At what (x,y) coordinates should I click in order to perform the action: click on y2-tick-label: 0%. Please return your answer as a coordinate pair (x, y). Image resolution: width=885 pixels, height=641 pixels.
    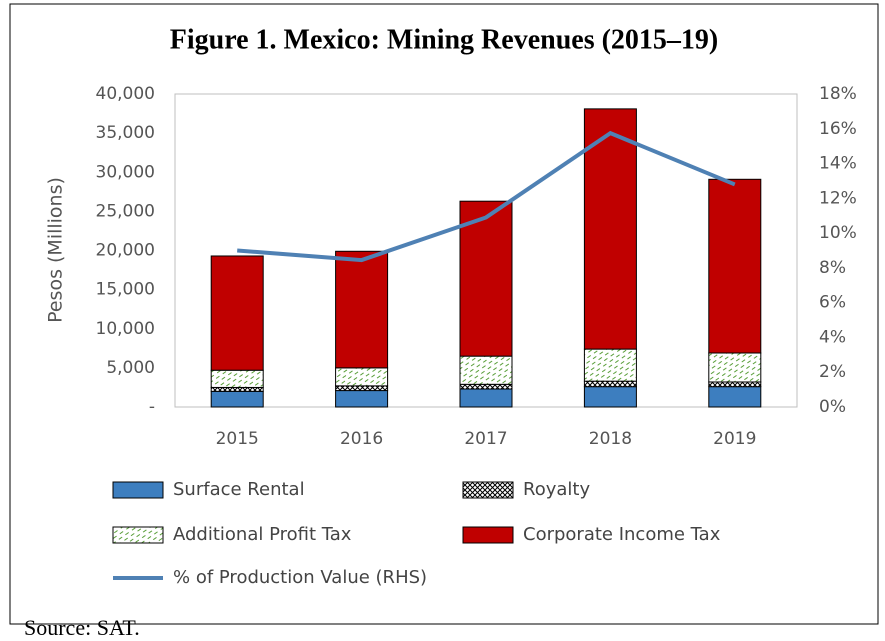
    Looking at the image, I should click on (832, 407).